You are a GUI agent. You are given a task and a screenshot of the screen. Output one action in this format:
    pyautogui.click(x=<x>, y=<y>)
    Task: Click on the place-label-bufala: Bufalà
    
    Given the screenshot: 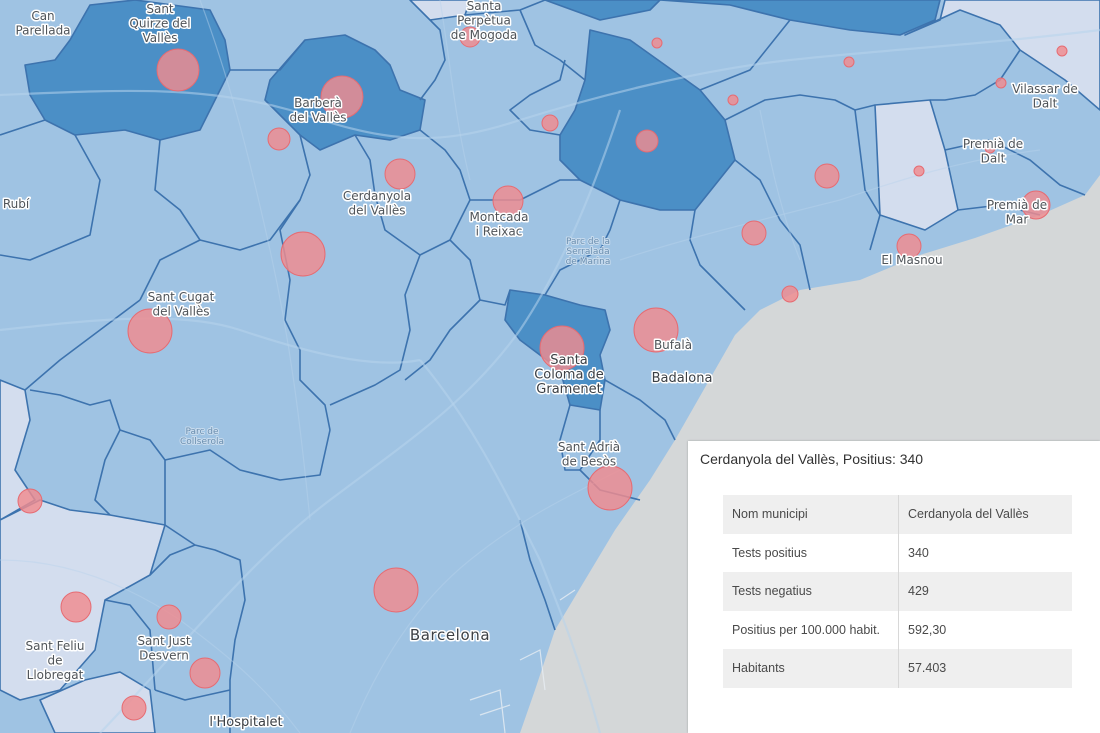 What is the action you would take?
    pyautogui.click(x=673, y=345)
    